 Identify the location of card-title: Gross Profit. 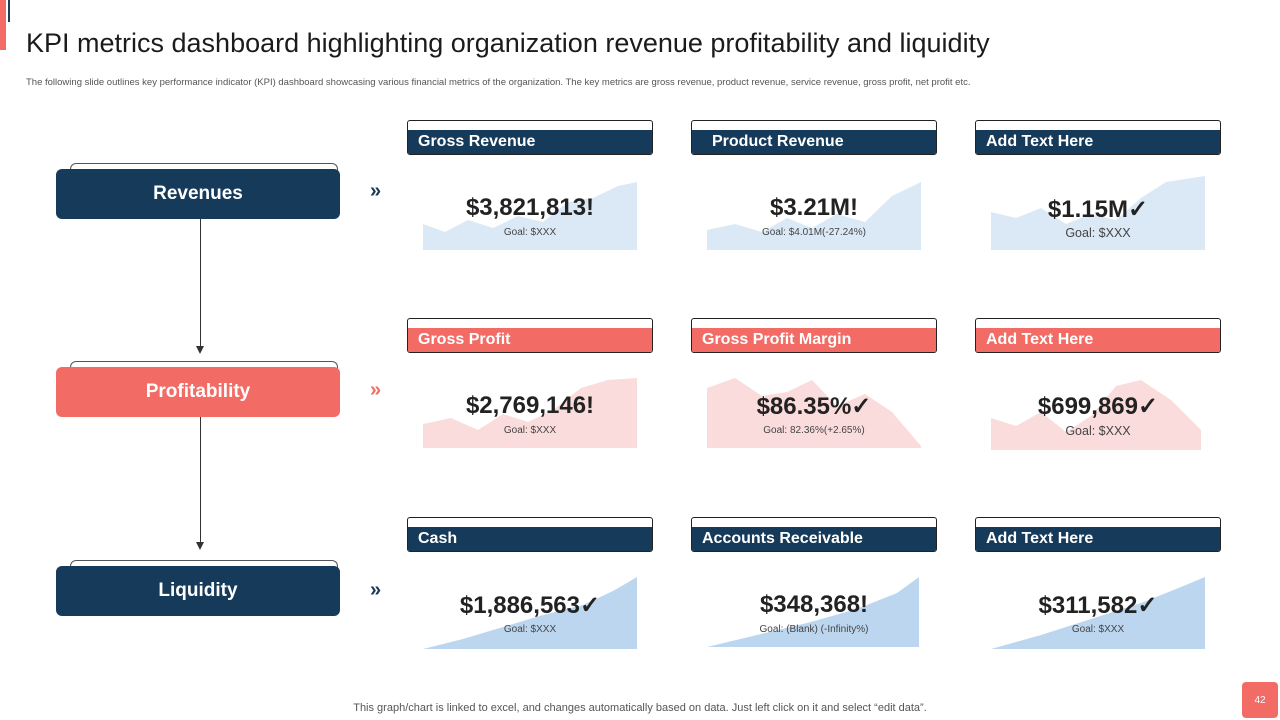
(530, 340).